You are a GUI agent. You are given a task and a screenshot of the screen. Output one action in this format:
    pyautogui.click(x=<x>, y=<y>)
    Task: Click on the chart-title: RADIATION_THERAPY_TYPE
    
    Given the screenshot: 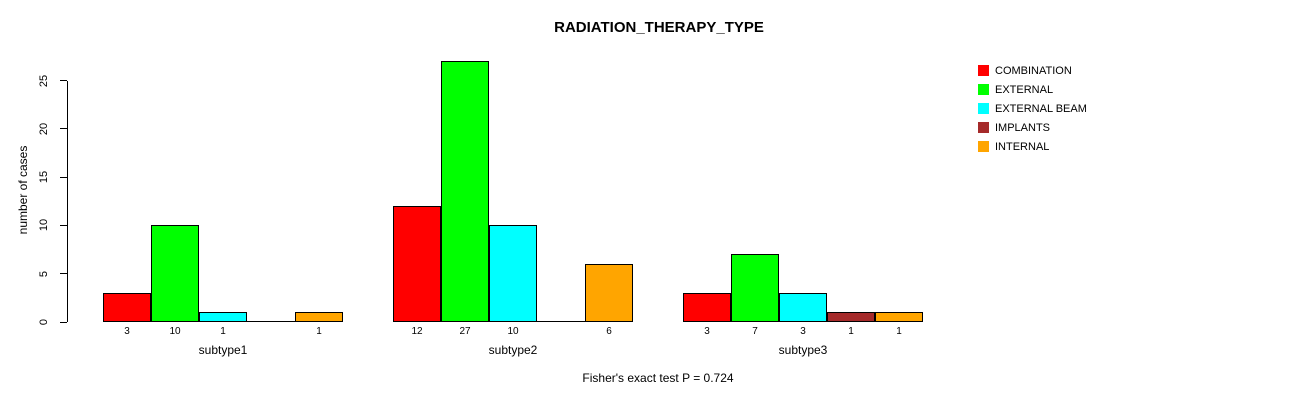 What is the action you would take?
    pyautogui.click(x=659, y=27)
    